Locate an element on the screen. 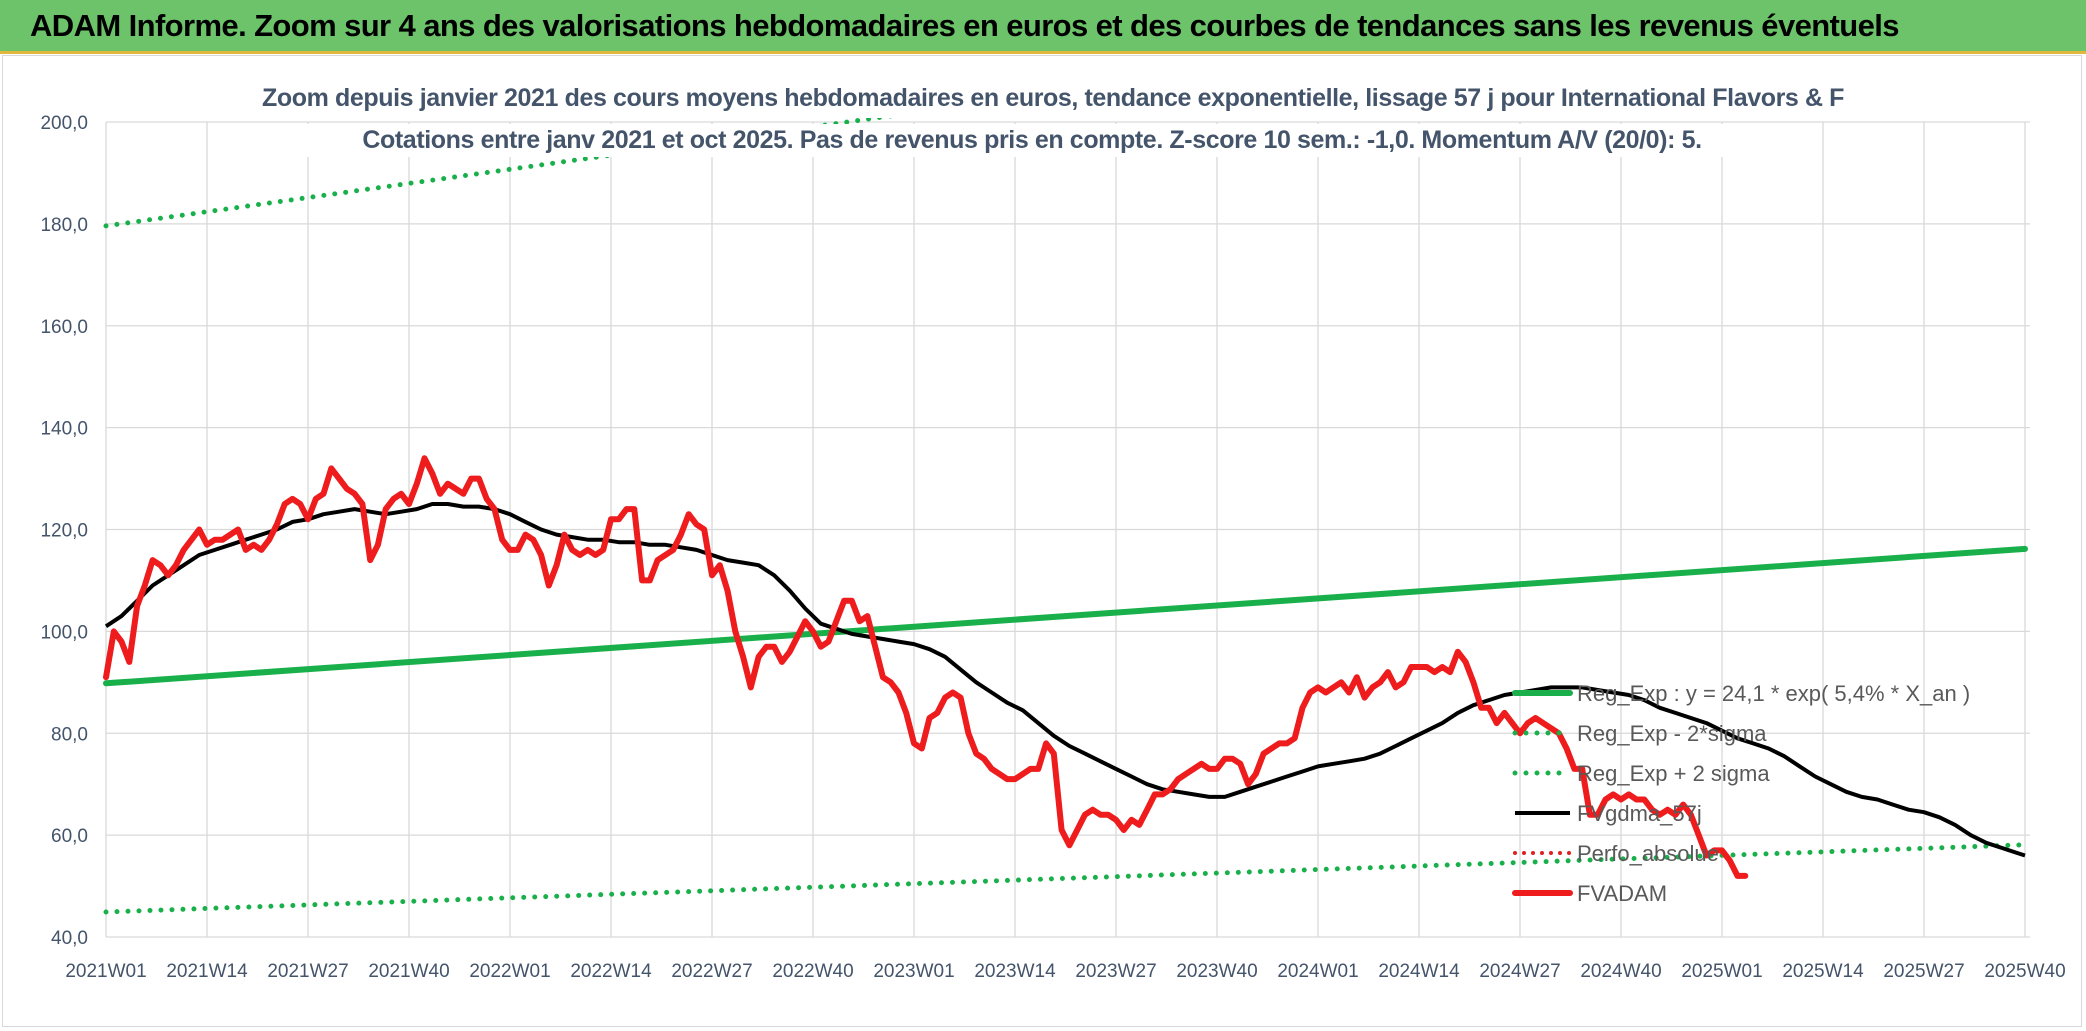  x-tick-label: 2025W14 is located at coordinates (1823, 971).